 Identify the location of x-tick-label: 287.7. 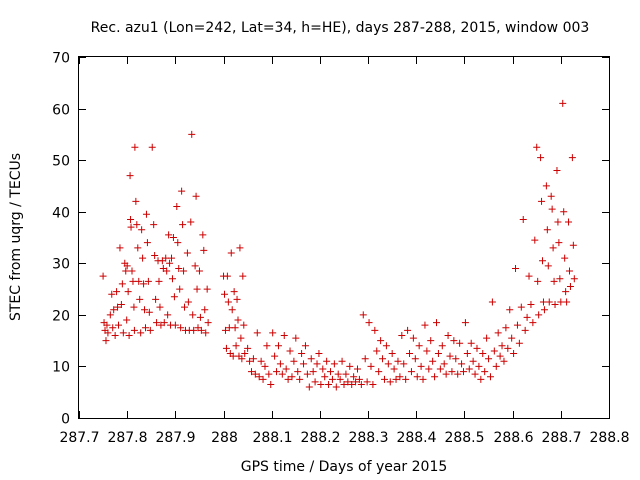
(79, 438).